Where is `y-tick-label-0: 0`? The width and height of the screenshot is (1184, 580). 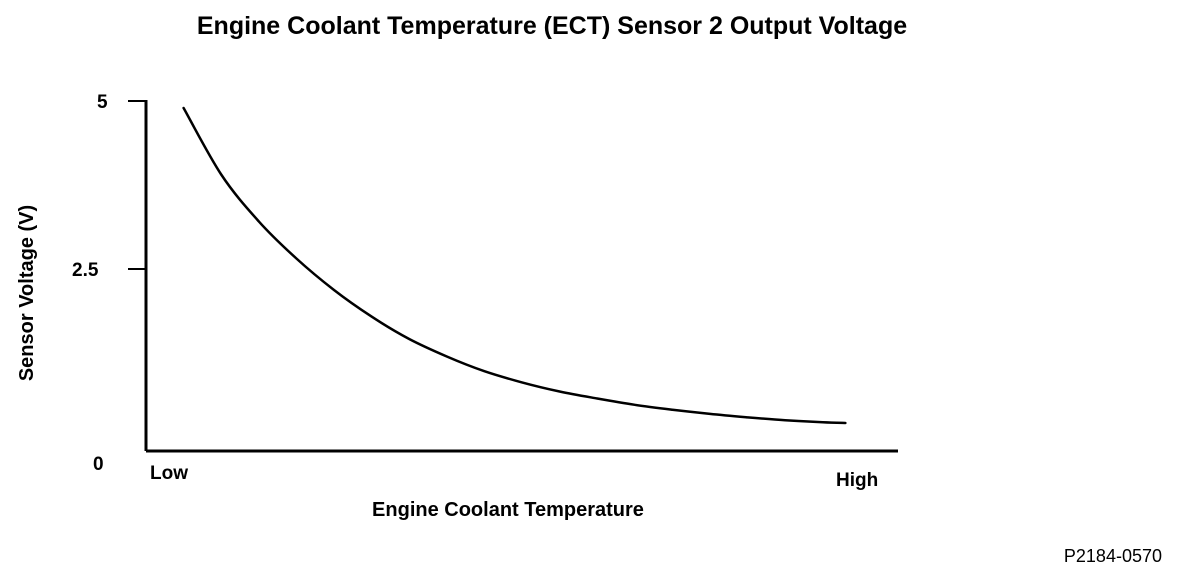
y-tick-label-0: 0 is located at coordinates (98, 464).